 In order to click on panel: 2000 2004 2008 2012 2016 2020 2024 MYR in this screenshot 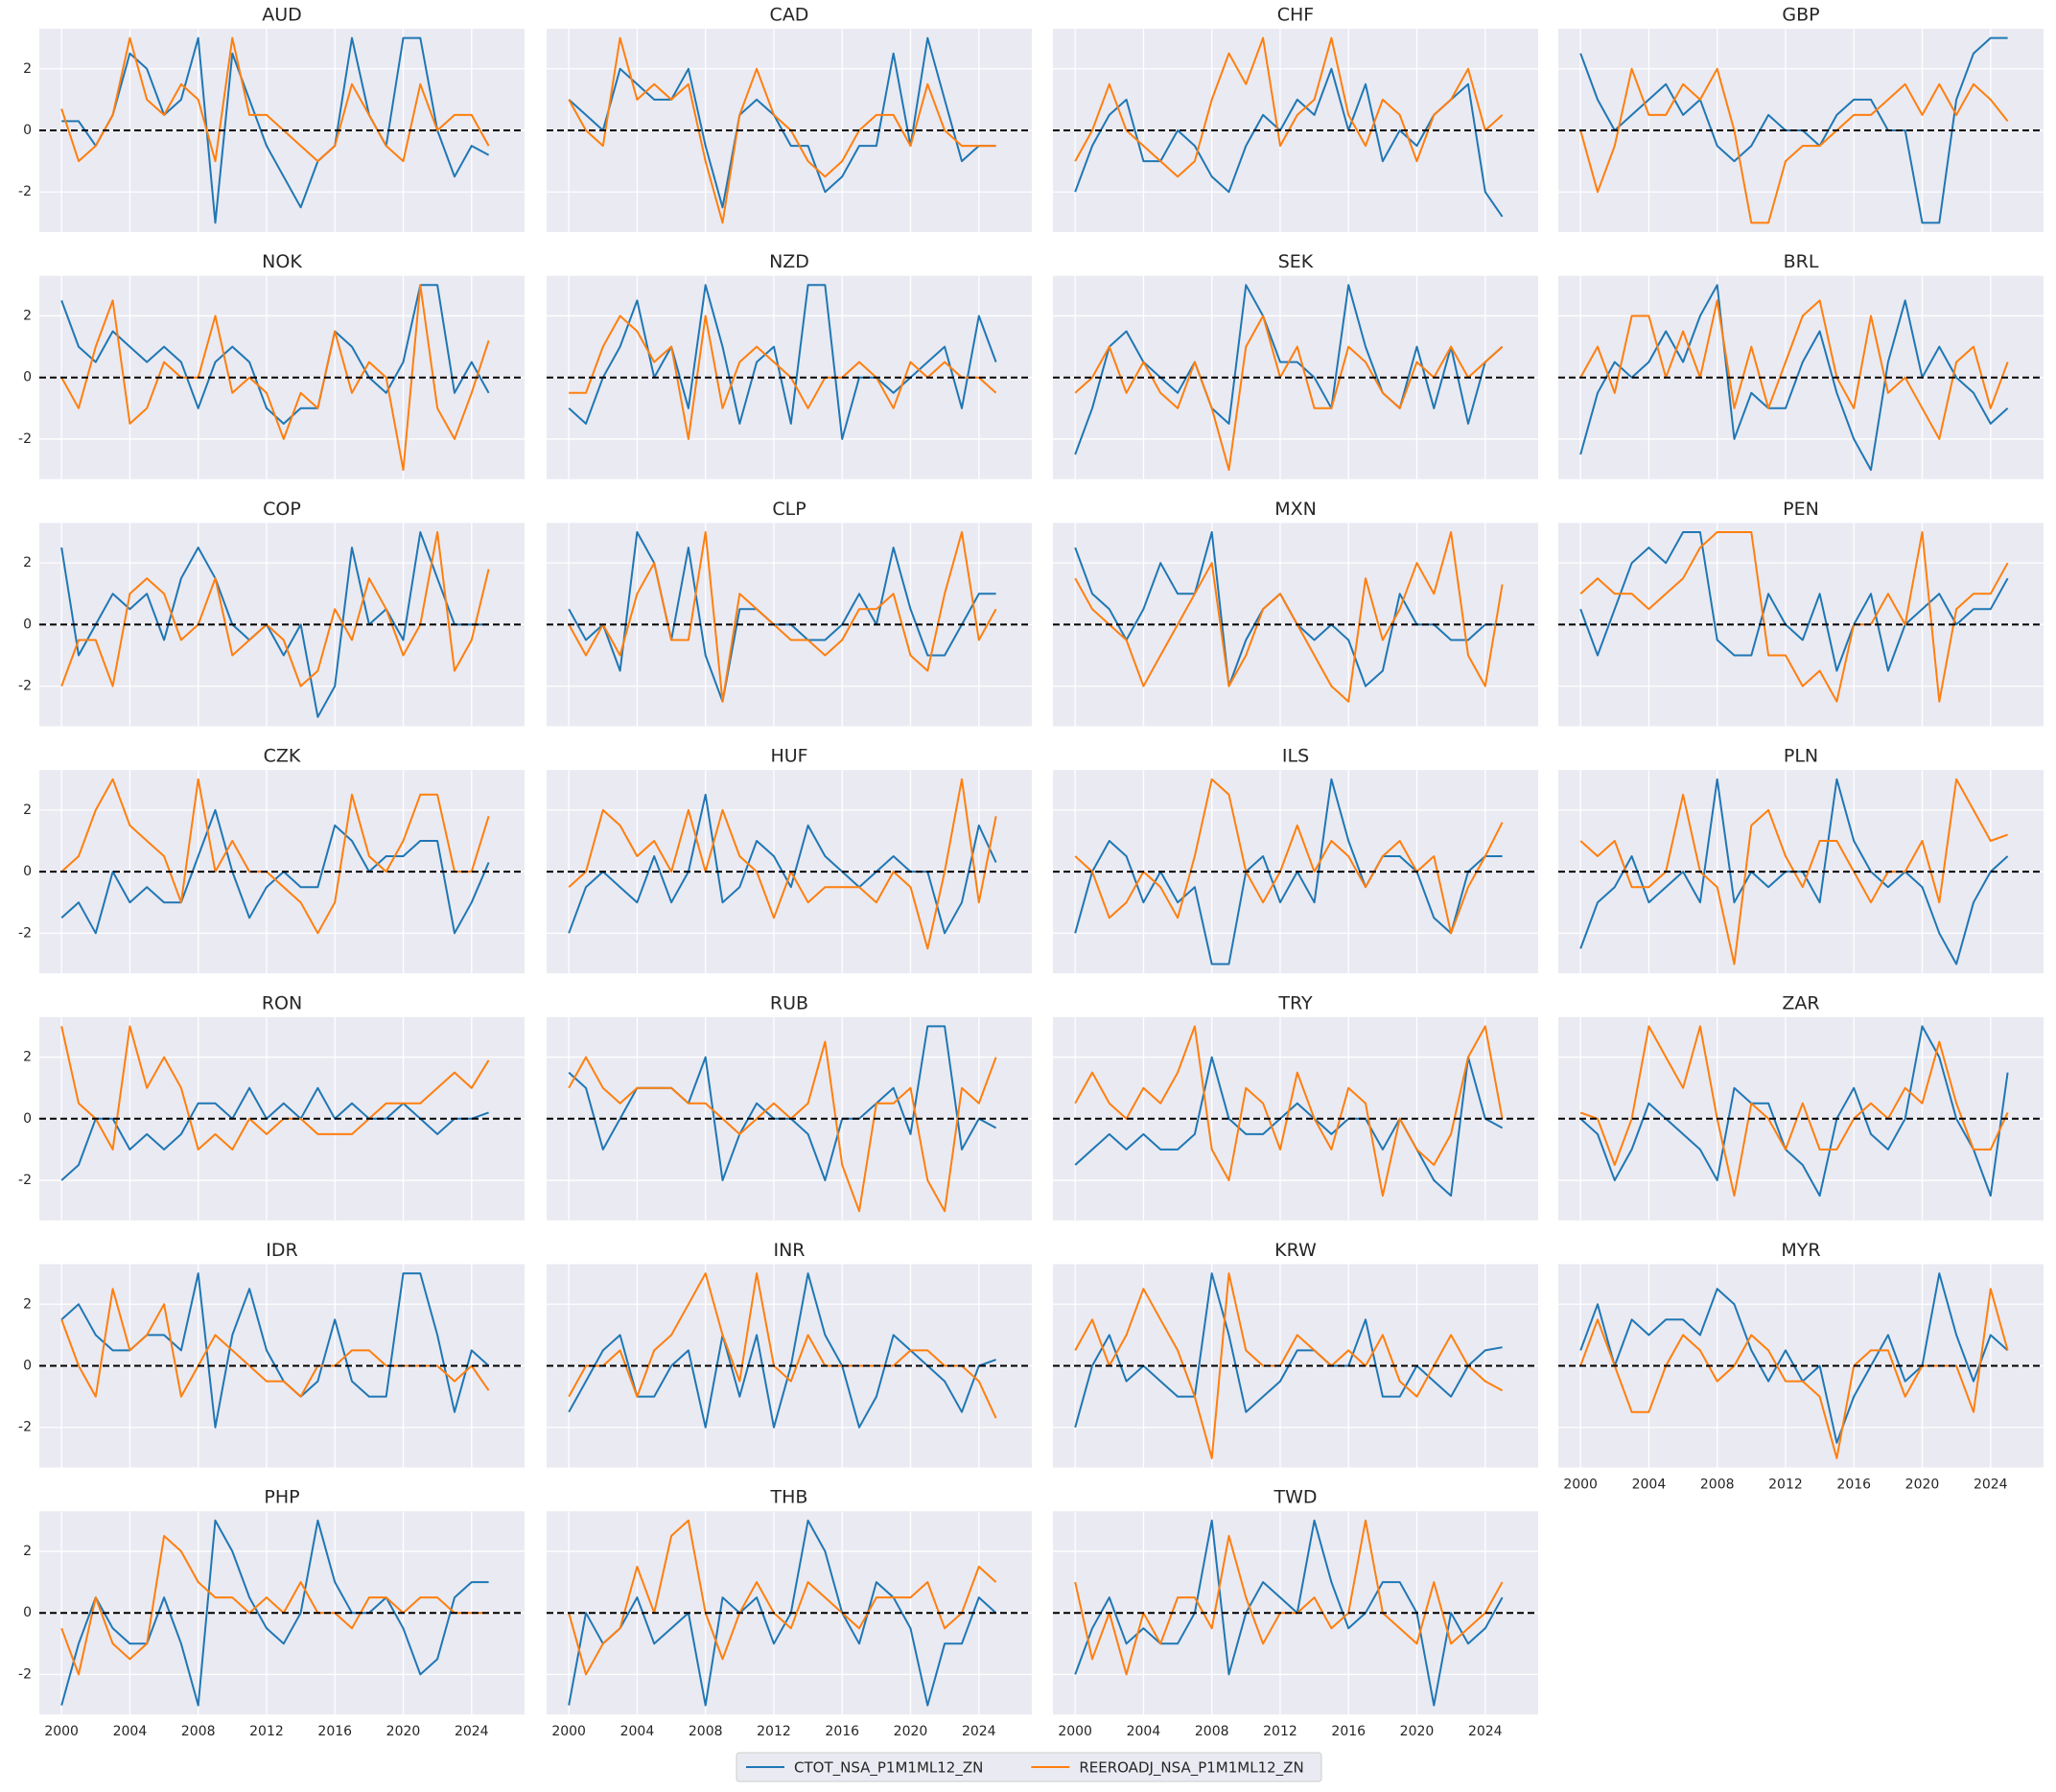, I will do `click(1801, 1366)`.